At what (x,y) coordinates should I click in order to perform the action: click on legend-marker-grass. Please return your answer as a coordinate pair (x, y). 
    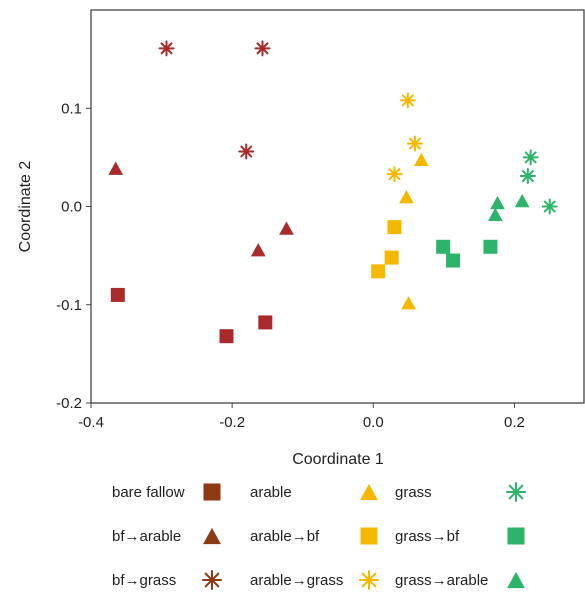
    Looking at the image, I should click on (516, 492).